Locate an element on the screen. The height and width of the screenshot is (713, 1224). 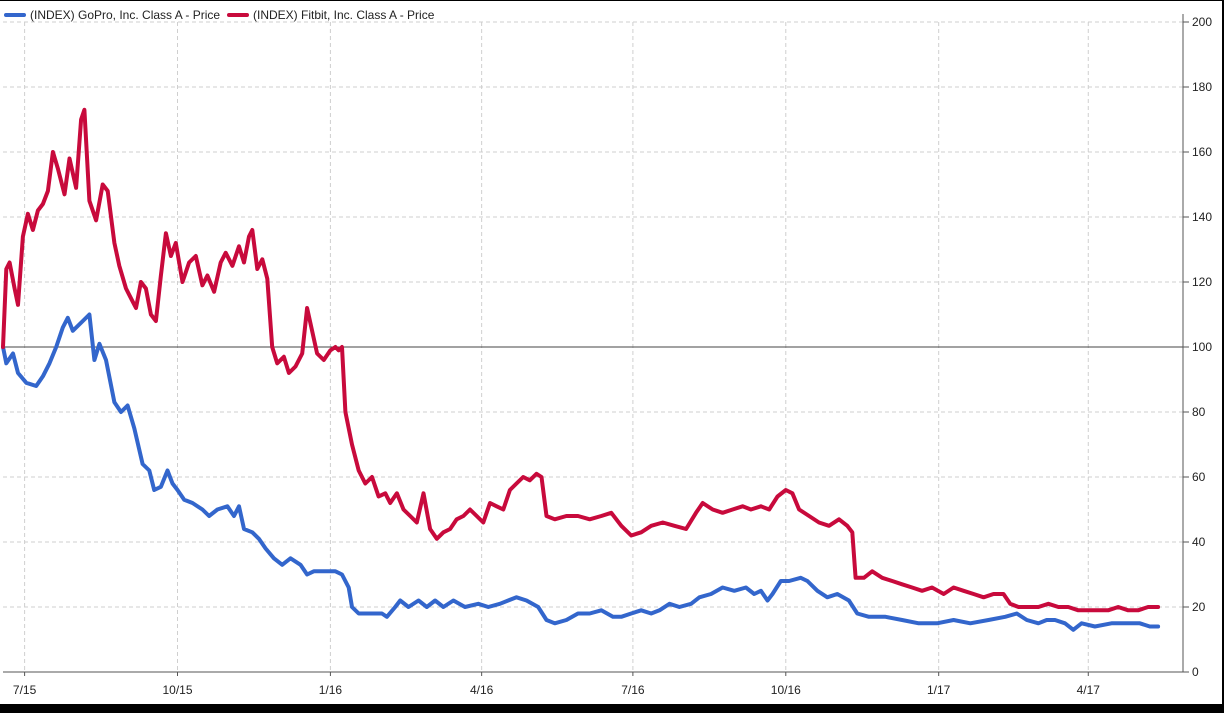
legend-item-fitbit: (INDEX) Fitbit, Inc. Class A - Price is located at coordinates (331, 15).